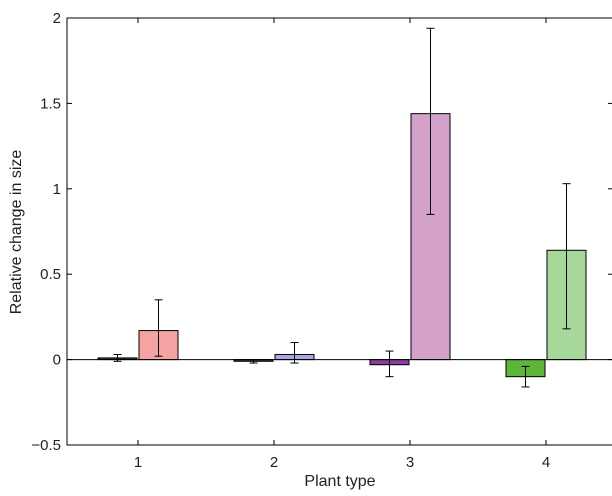  Describe the element at coordinates (50, 274) in the screenshot. I see `y-tick-label: 0.5` at that location.